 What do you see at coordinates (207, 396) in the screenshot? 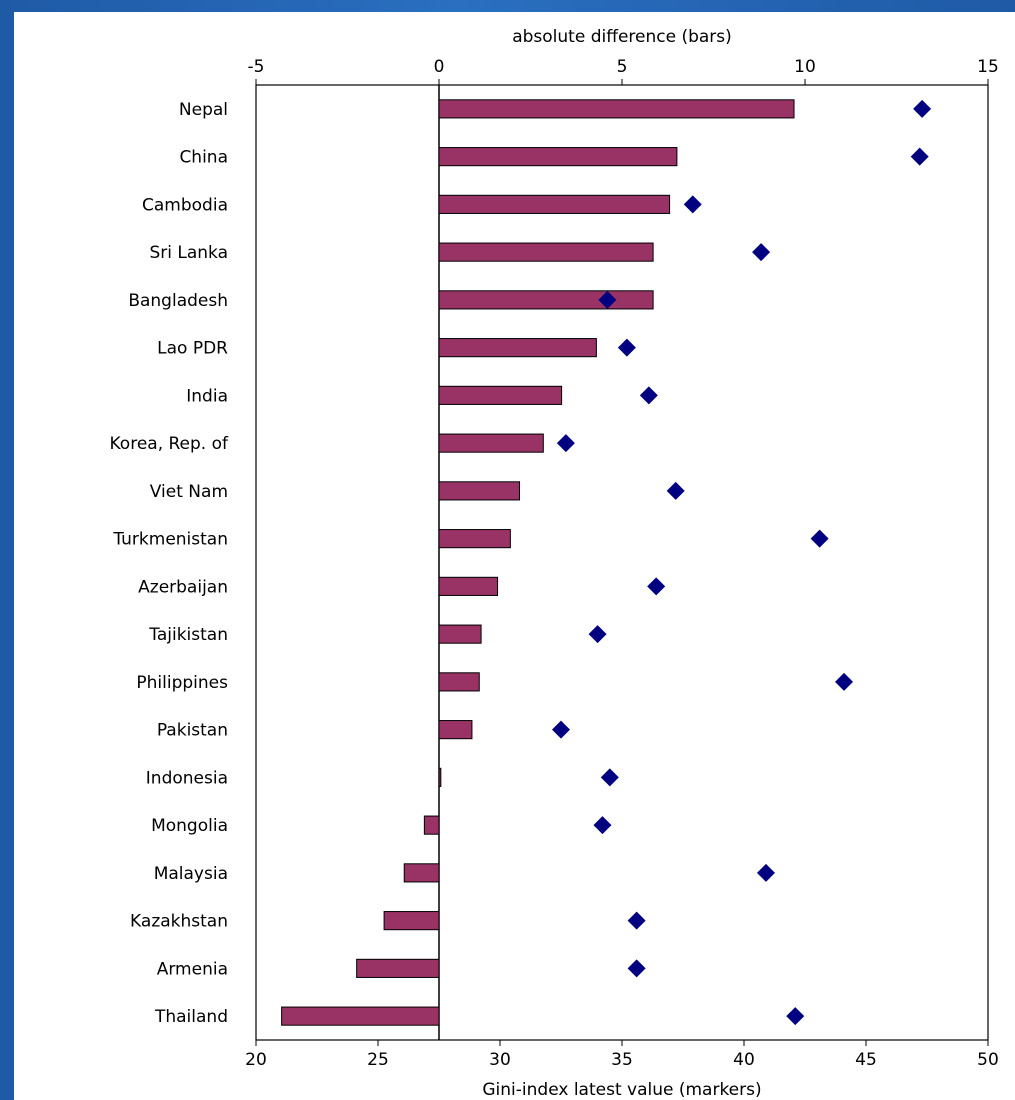
I see `category-label: India` at bounding box center [207, 396].